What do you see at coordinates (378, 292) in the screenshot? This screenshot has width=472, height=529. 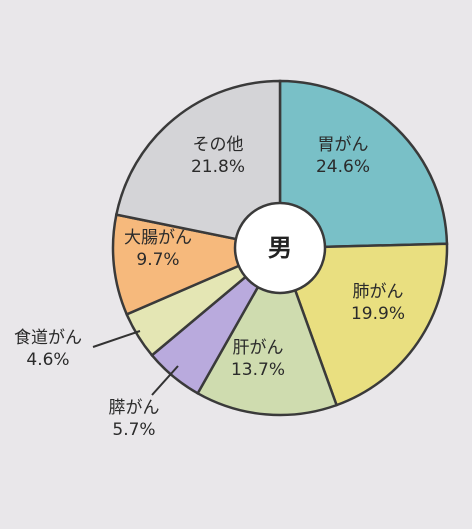 I see `slice-name-label: 肺がん` at bounding box center [378, 292].